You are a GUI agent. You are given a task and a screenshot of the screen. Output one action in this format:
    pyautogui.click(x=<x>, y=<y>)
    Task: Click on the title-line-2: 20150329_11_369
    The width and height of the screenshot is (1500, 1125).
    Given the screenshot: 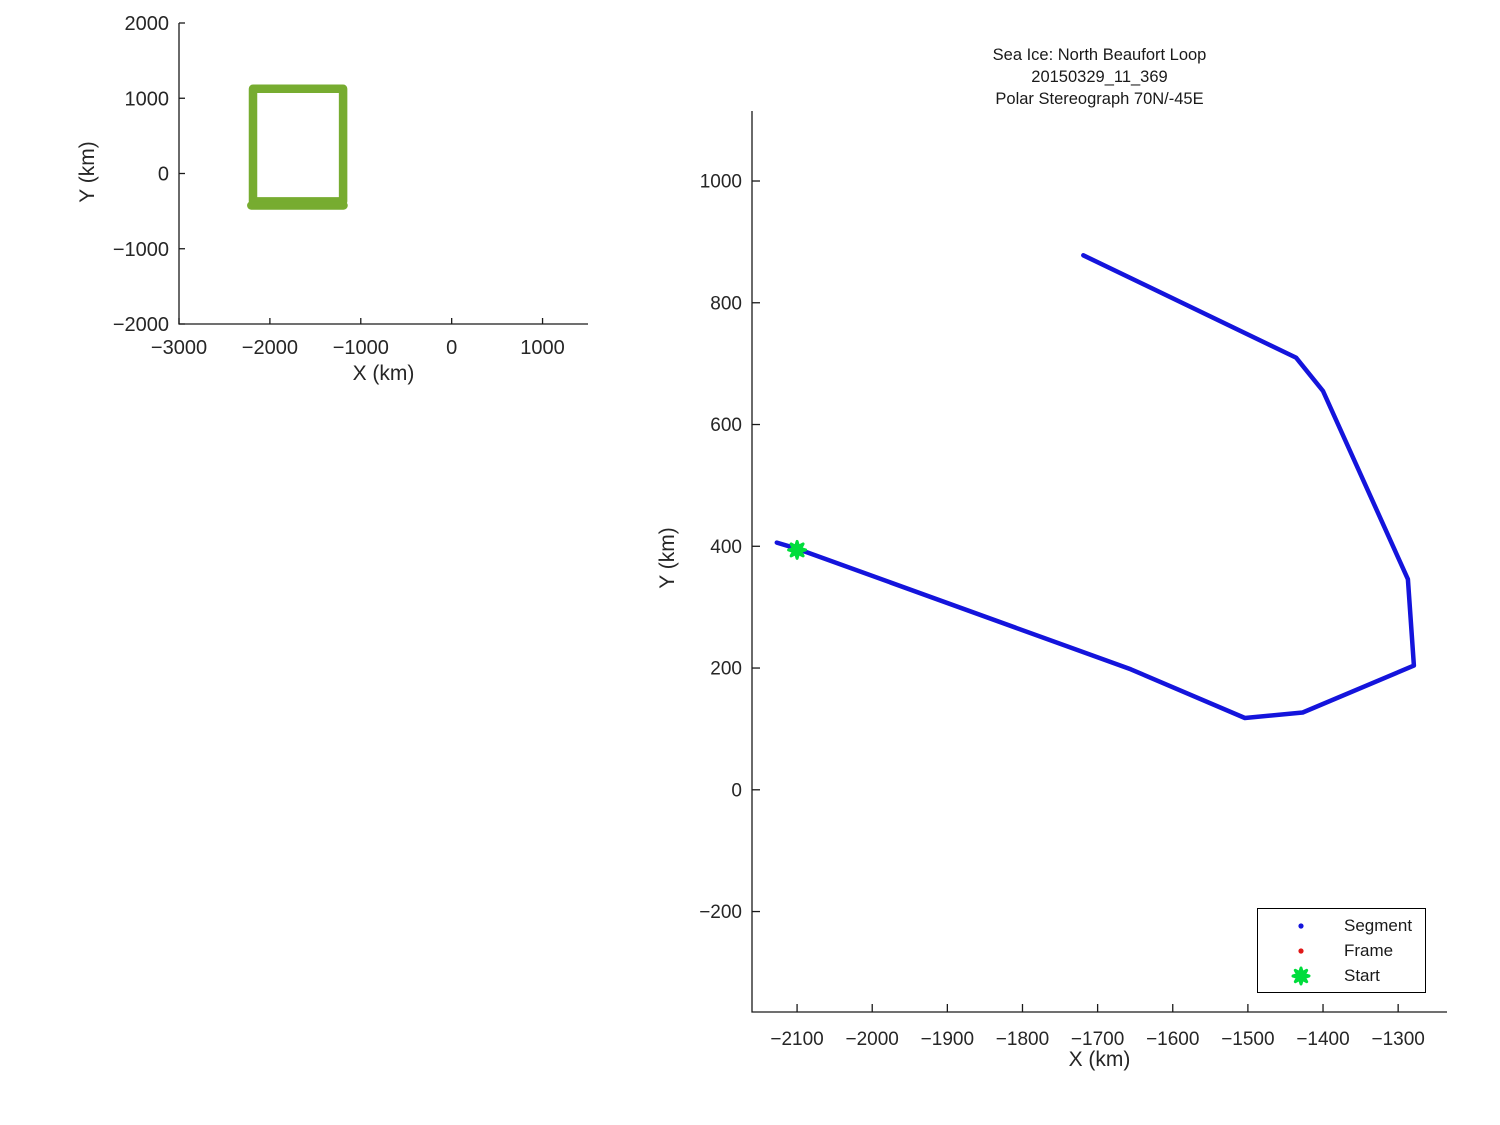 What is the action you would take?
    pyautogui.click(x=1099, y=77)
    